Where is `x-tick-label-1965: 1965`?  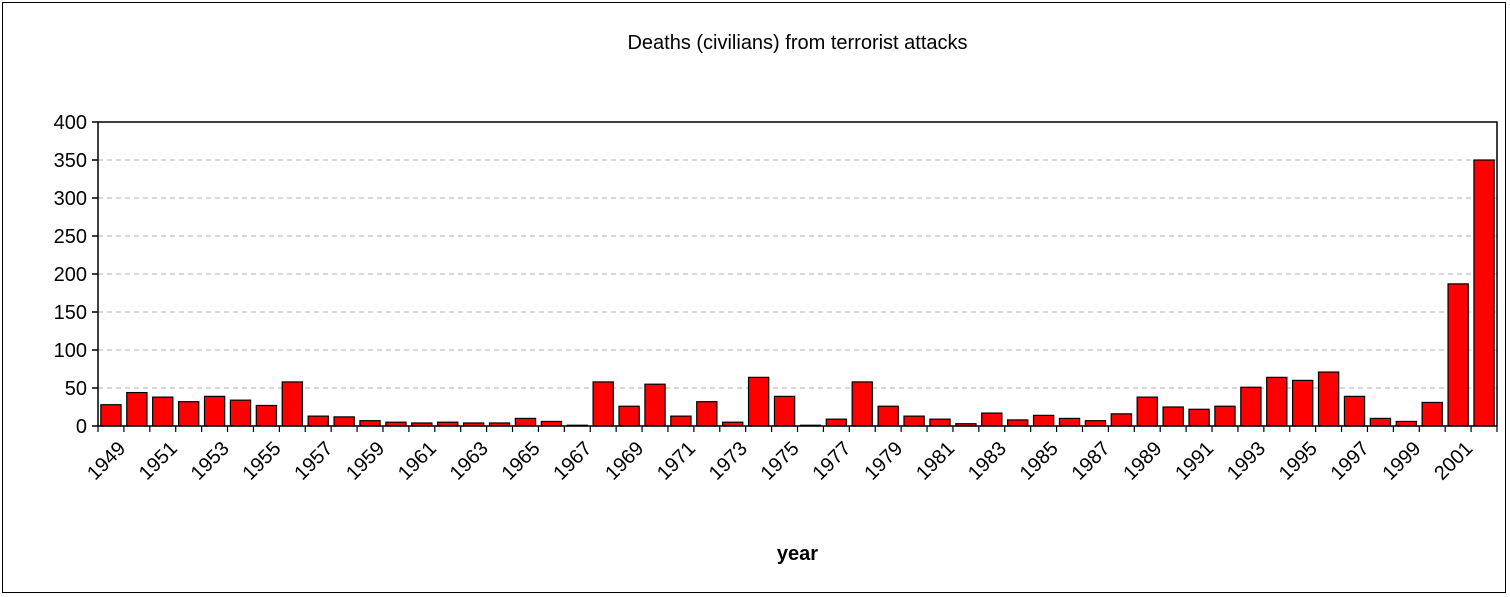
x-tick-label-1965: 1965 is located at coordinates (521, 461).